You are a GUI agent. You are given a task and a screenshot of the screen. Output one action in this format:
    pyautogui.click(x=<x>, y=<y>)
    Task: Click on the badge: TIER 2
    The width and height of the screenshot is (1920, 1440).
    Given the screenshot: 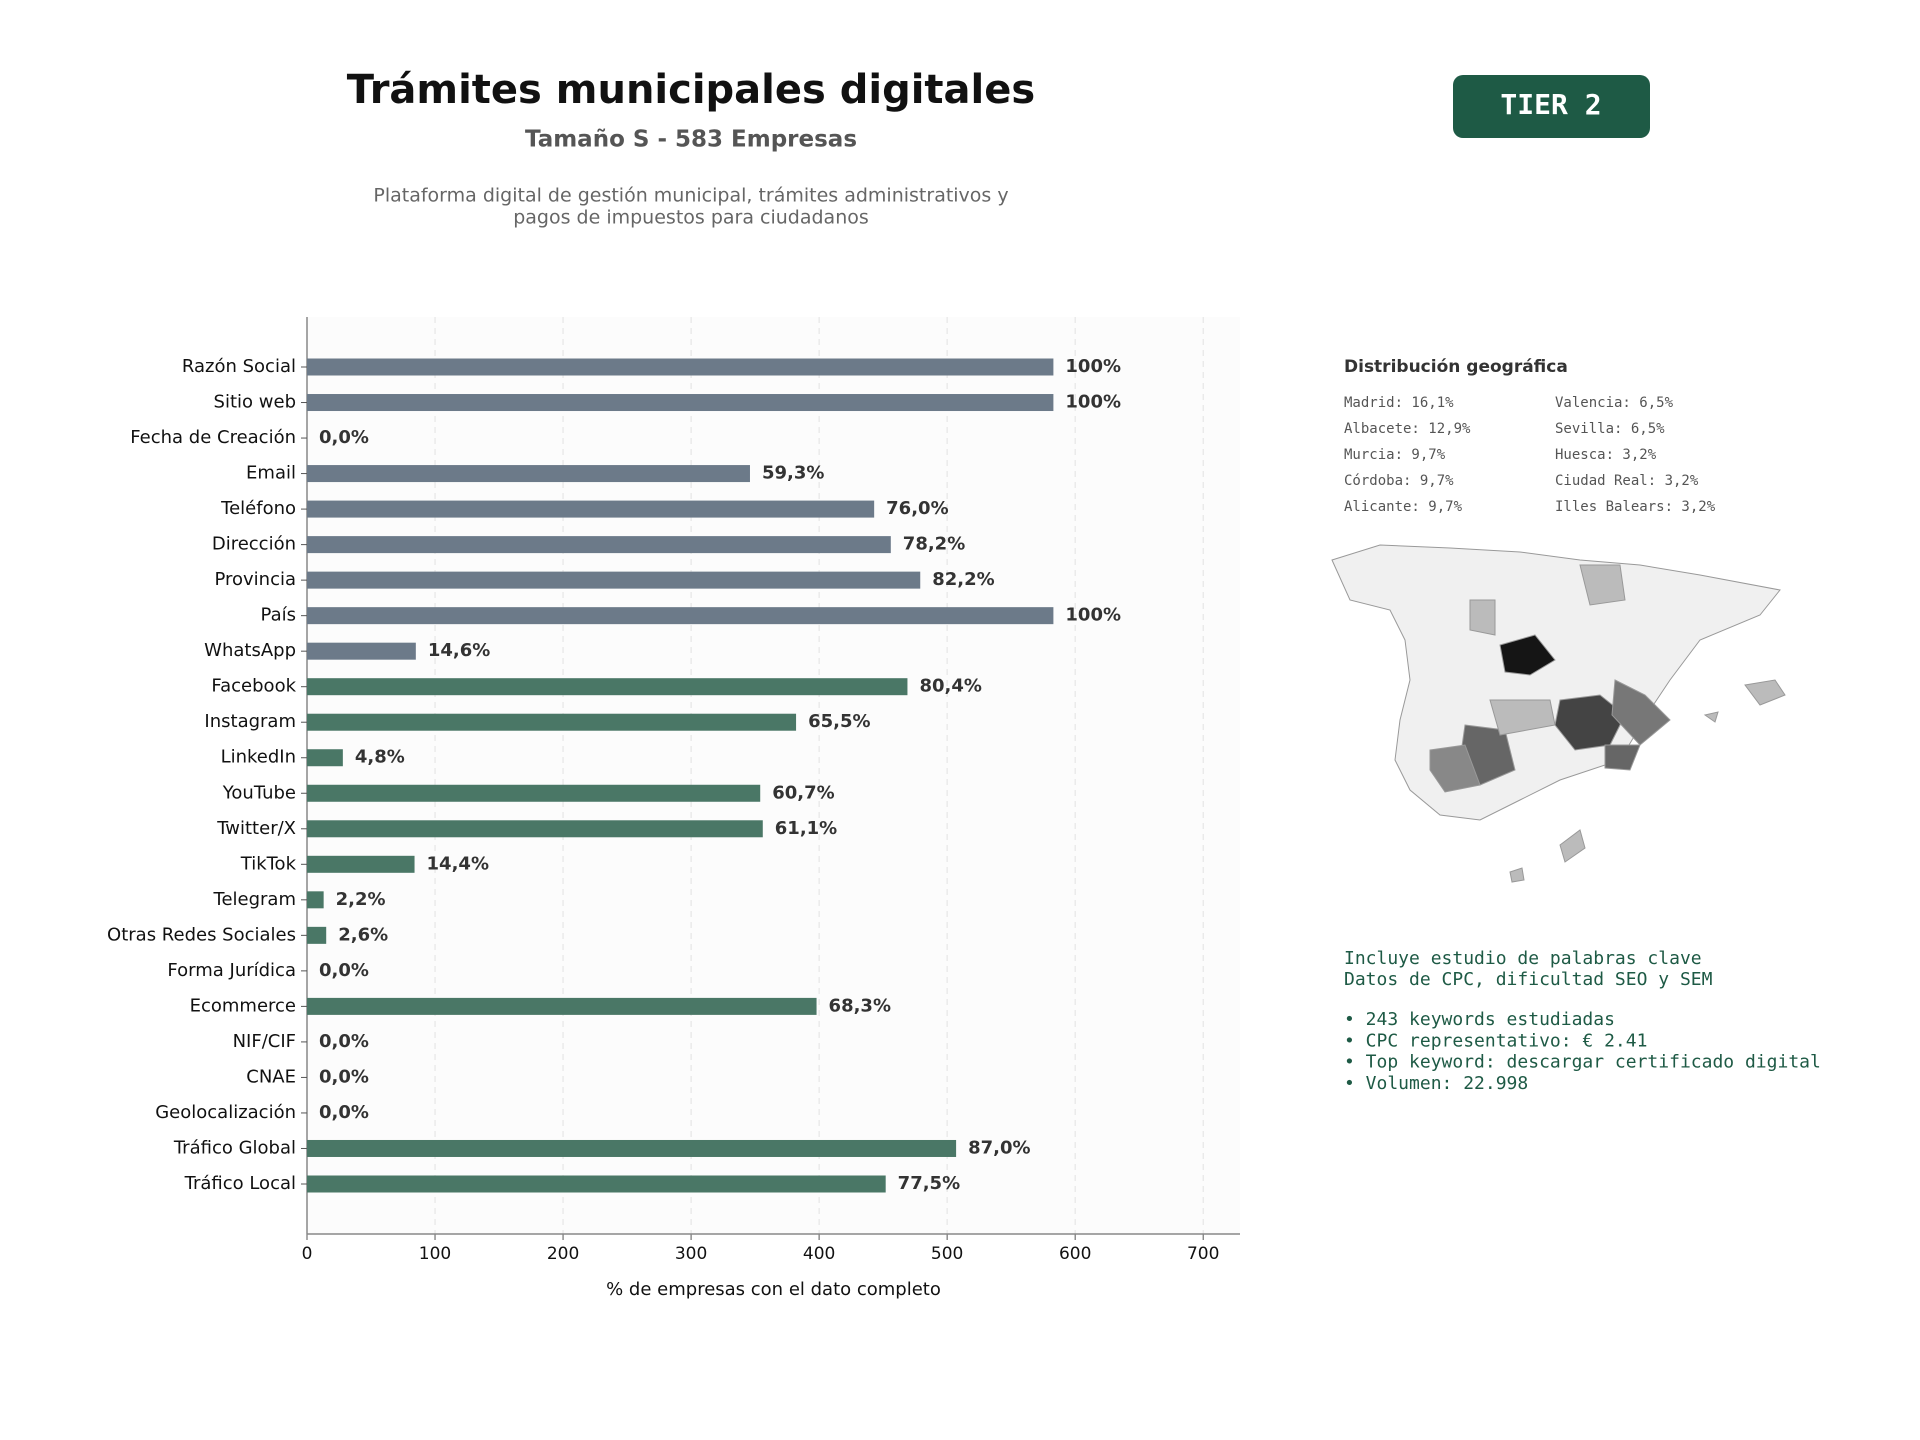 What is the action you would take?
    pyautogui.click(x=1550, y=104)
    